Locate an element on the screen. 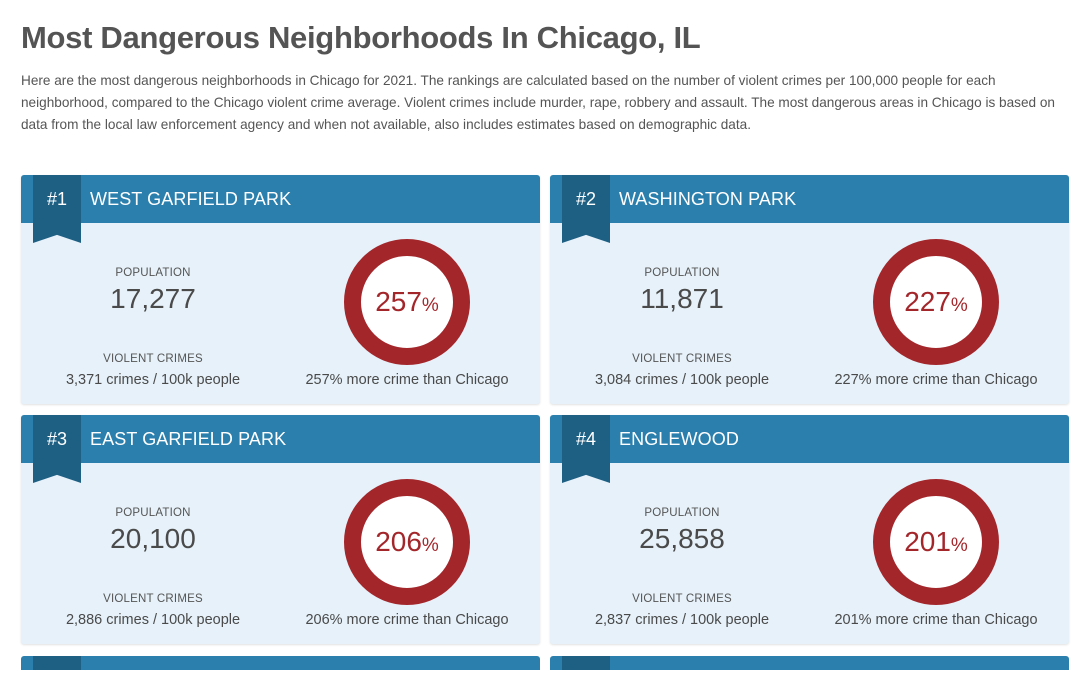 The height and width of the screenshot is (692, 1089). card-header: #1 WEST GARFIELD PARK is located at coordinates (280, 209).